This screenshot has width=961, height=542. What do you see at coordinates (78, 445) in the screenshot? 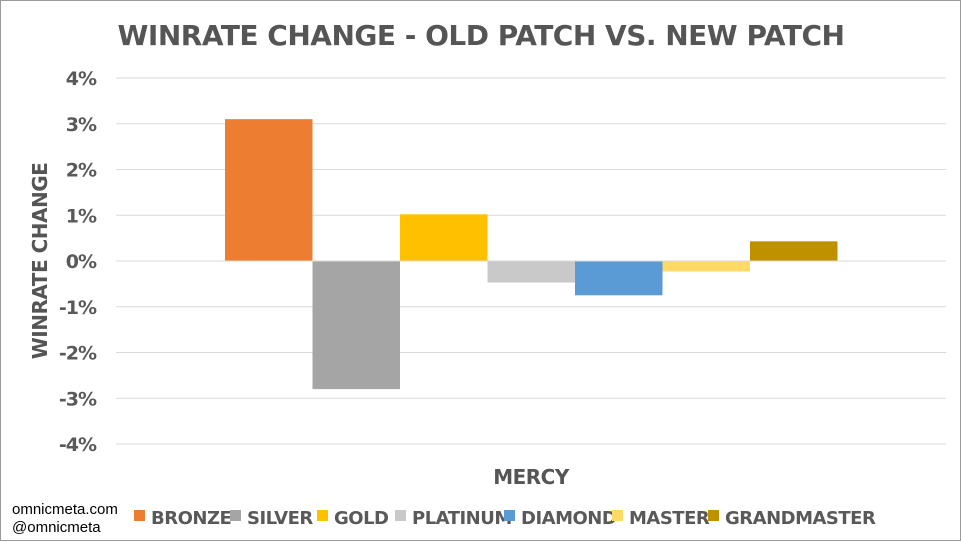
I see `y-tick-label: -4%` at bounding box center [78, 445].